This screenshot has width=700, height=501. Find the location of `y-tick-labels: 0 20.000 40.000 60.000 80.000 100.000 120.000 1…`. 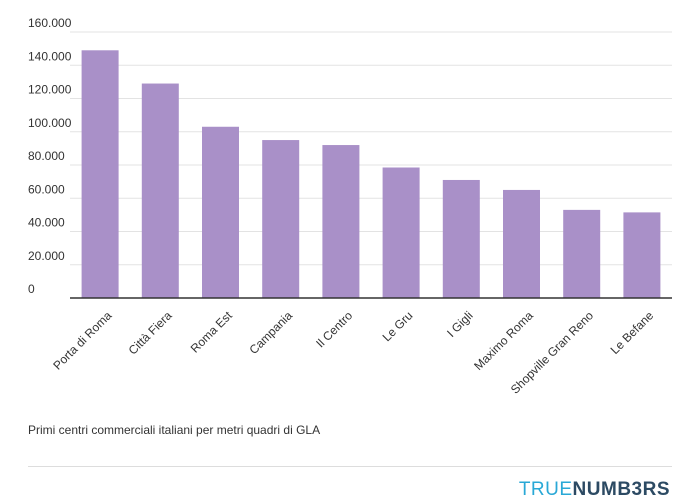

y-tick-labels: 0 20.000 40.000 60.000 80.000 100.000 120.000 1… is located at coordinates (50, 156).